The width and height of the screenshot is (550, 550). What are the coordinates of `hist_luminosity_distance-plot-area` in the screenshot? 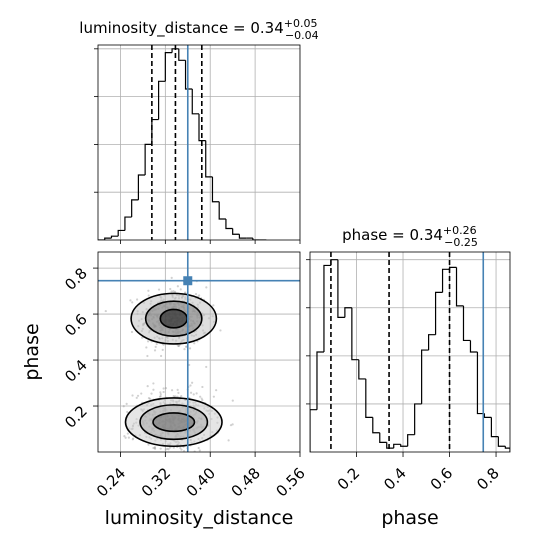 It's located at (199, 142).